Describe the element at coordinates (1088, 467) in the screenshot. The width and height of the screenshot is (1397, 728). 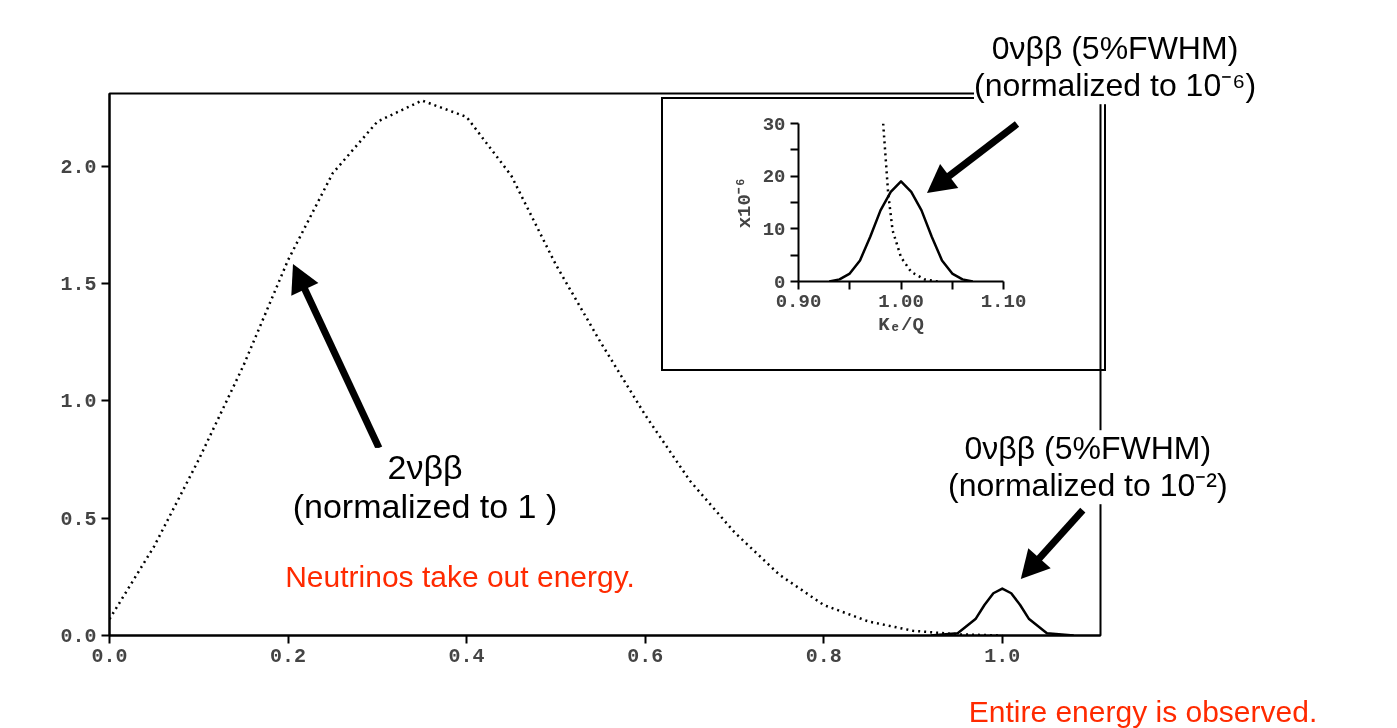
I see `annotation: 0νββ (5%FWHM) (normalized to 10⁻²)` at that location.